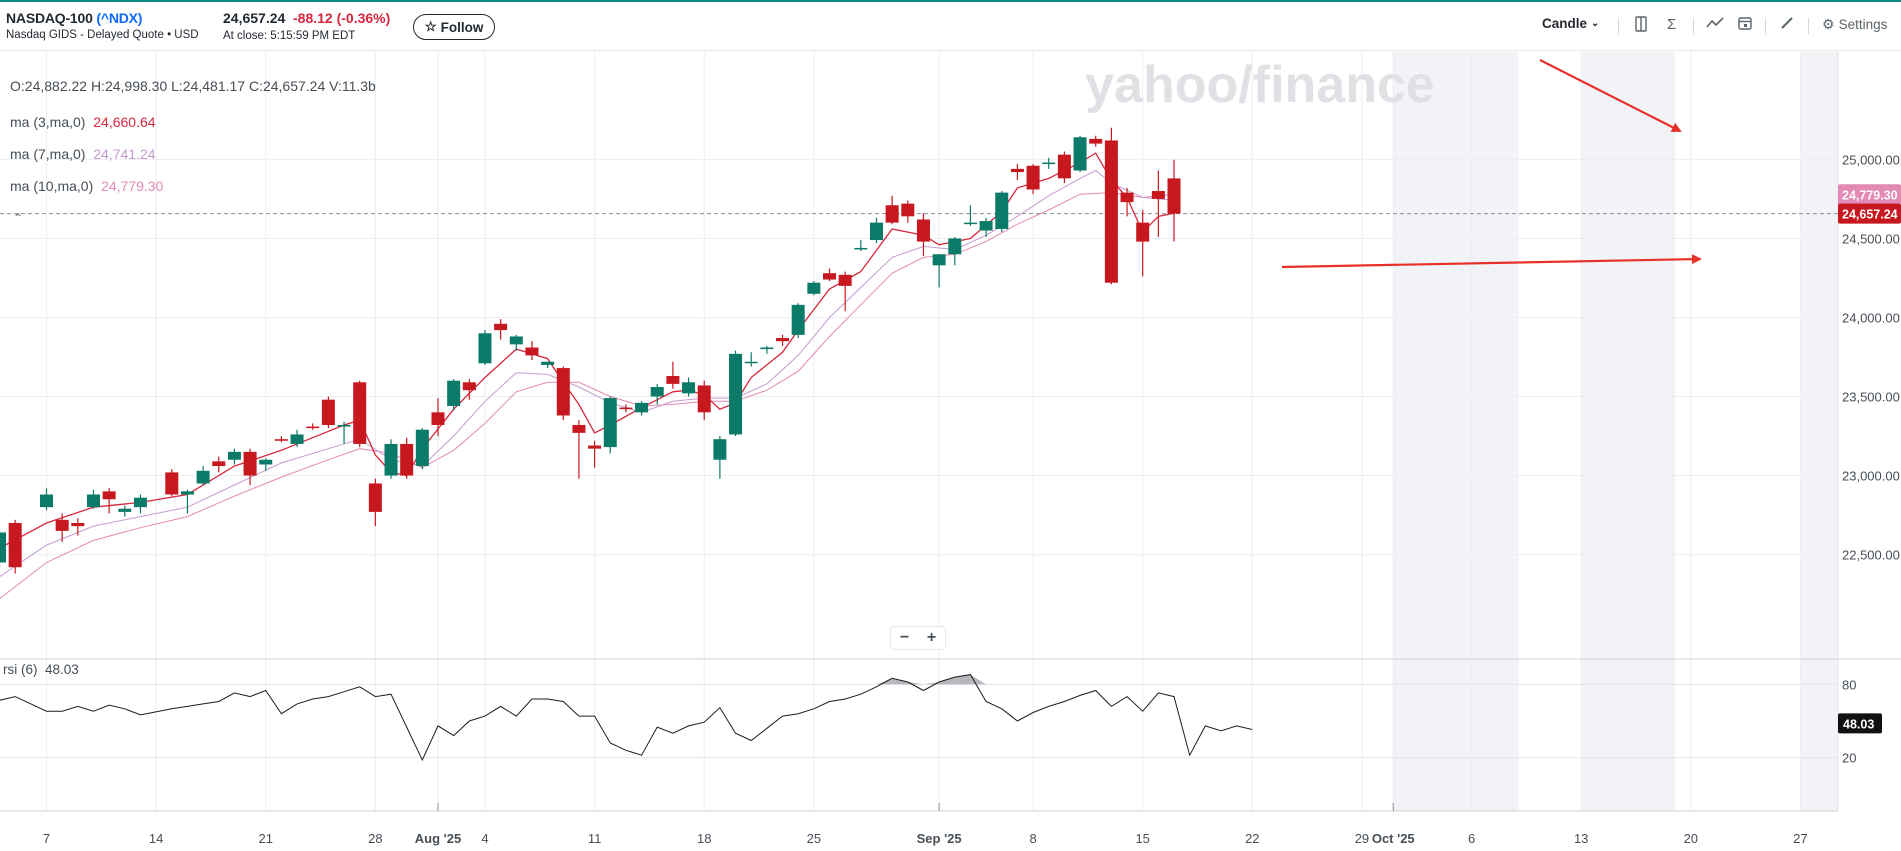 This screenshot has height=851, width=1901. I want to click on x-tick-label: 4, so click(484, 838).